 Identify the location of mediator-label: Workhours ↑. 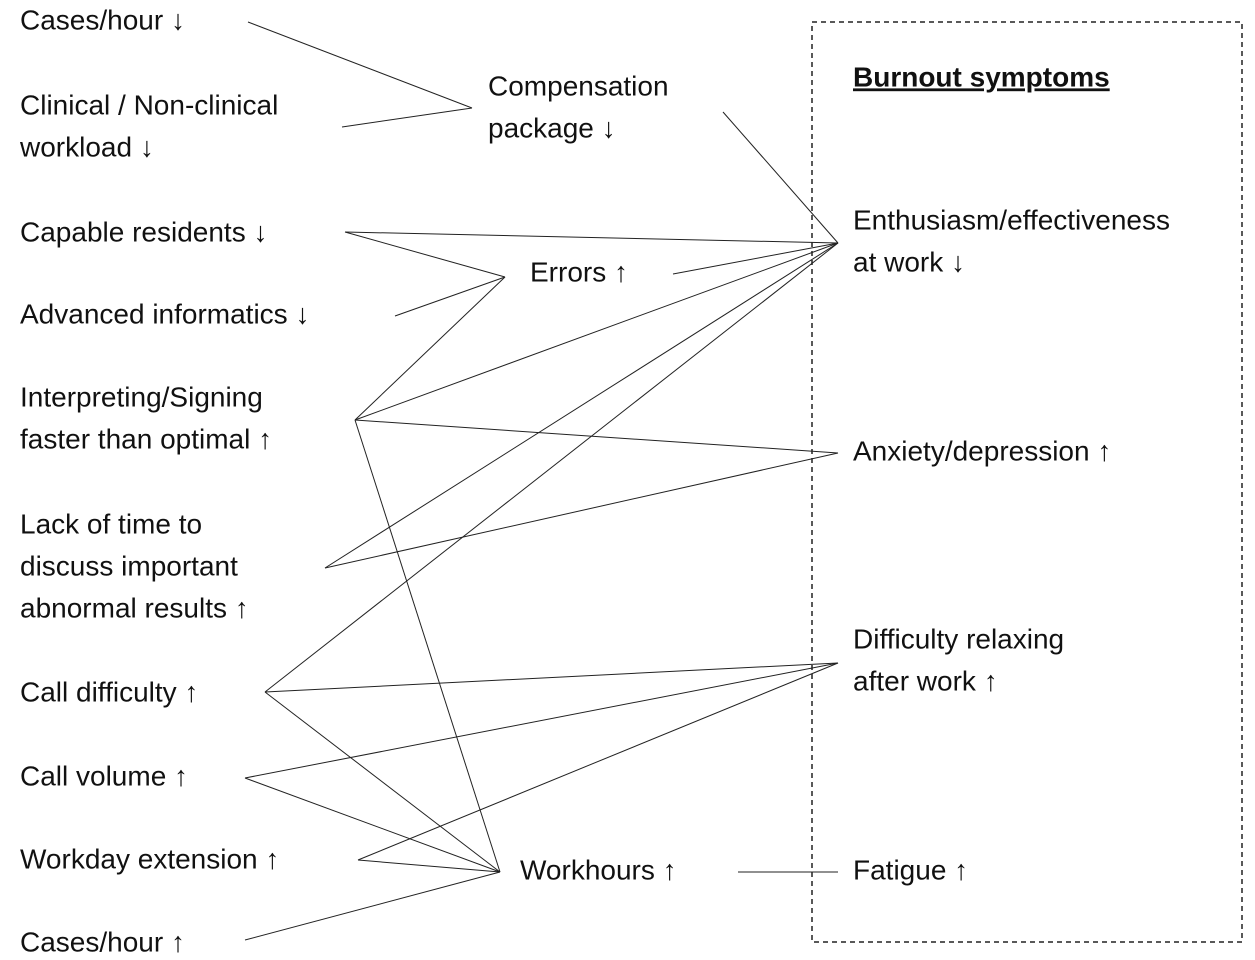
(598, 869).